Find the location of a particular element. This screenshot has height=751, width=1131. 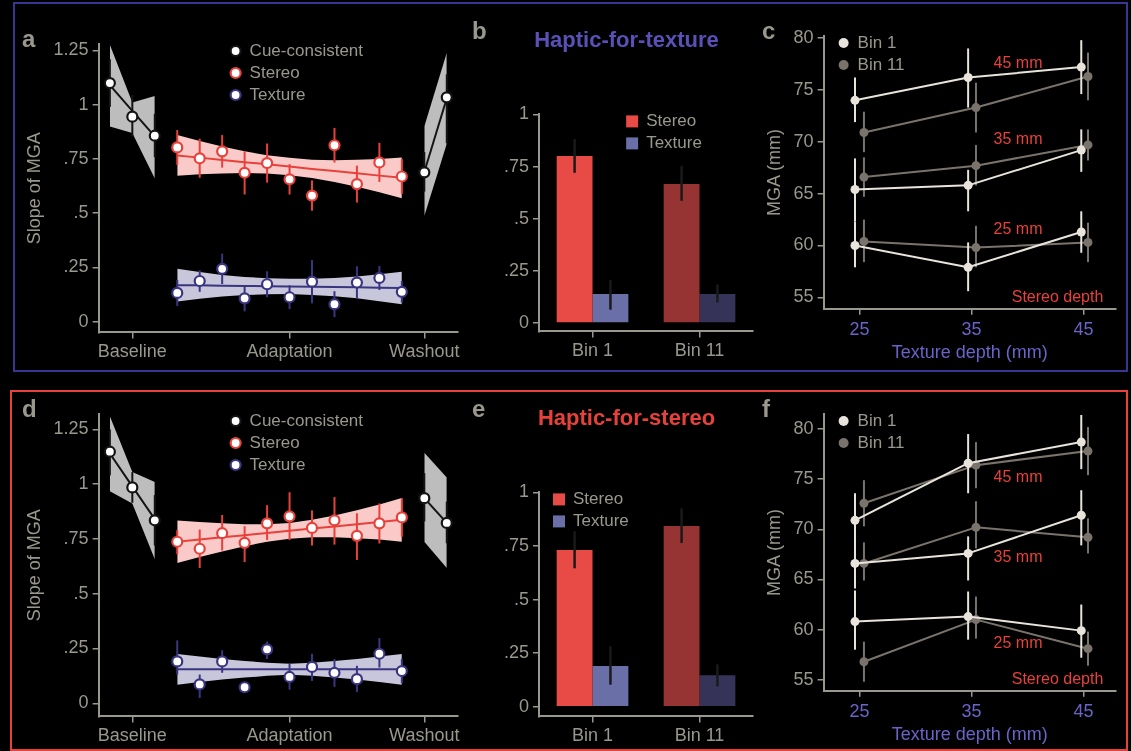

y-tick-label: .5 is located at coordinates (522, 598).